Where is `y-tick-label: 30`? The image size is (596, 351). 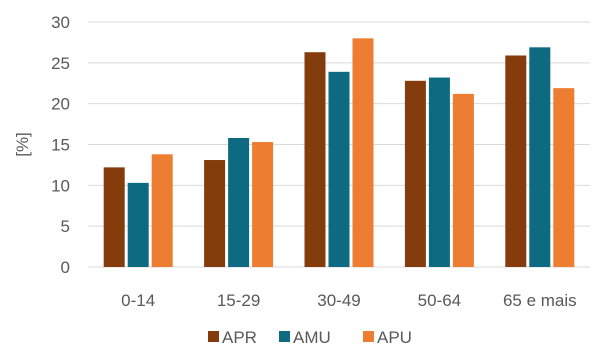
y-tick-label: 30 is located at coordinates (60, 22).